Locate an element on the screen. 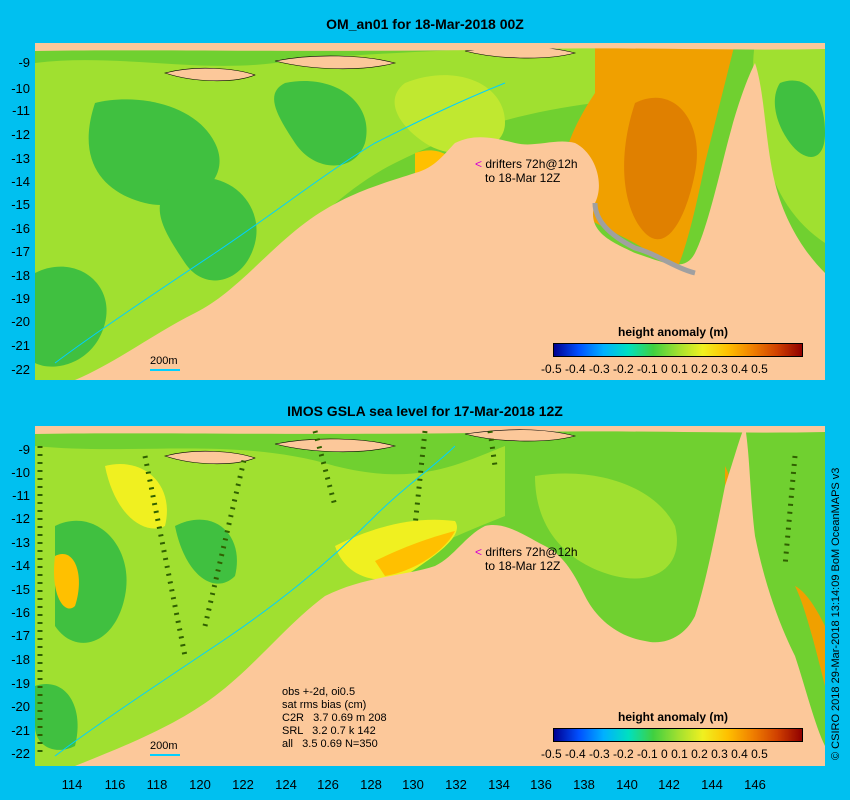 The width and height of the screenshot is (850, 800). p1-drifter-line1: drifters 72h@12h is located at coordinates (531, 164).